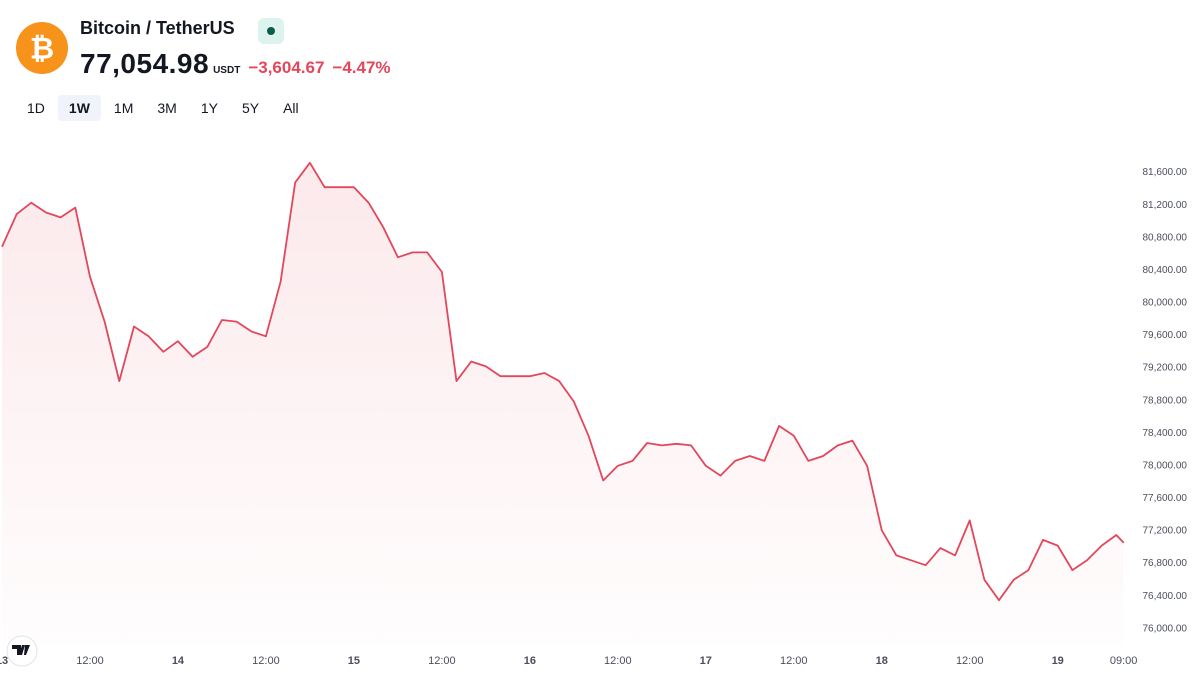 The image size is (1200, 675). What do you see at coordinates (1165, 205) in the screenshot?
I see `y-tick-label: 81,200.00` at bounding box center [1165, 205].